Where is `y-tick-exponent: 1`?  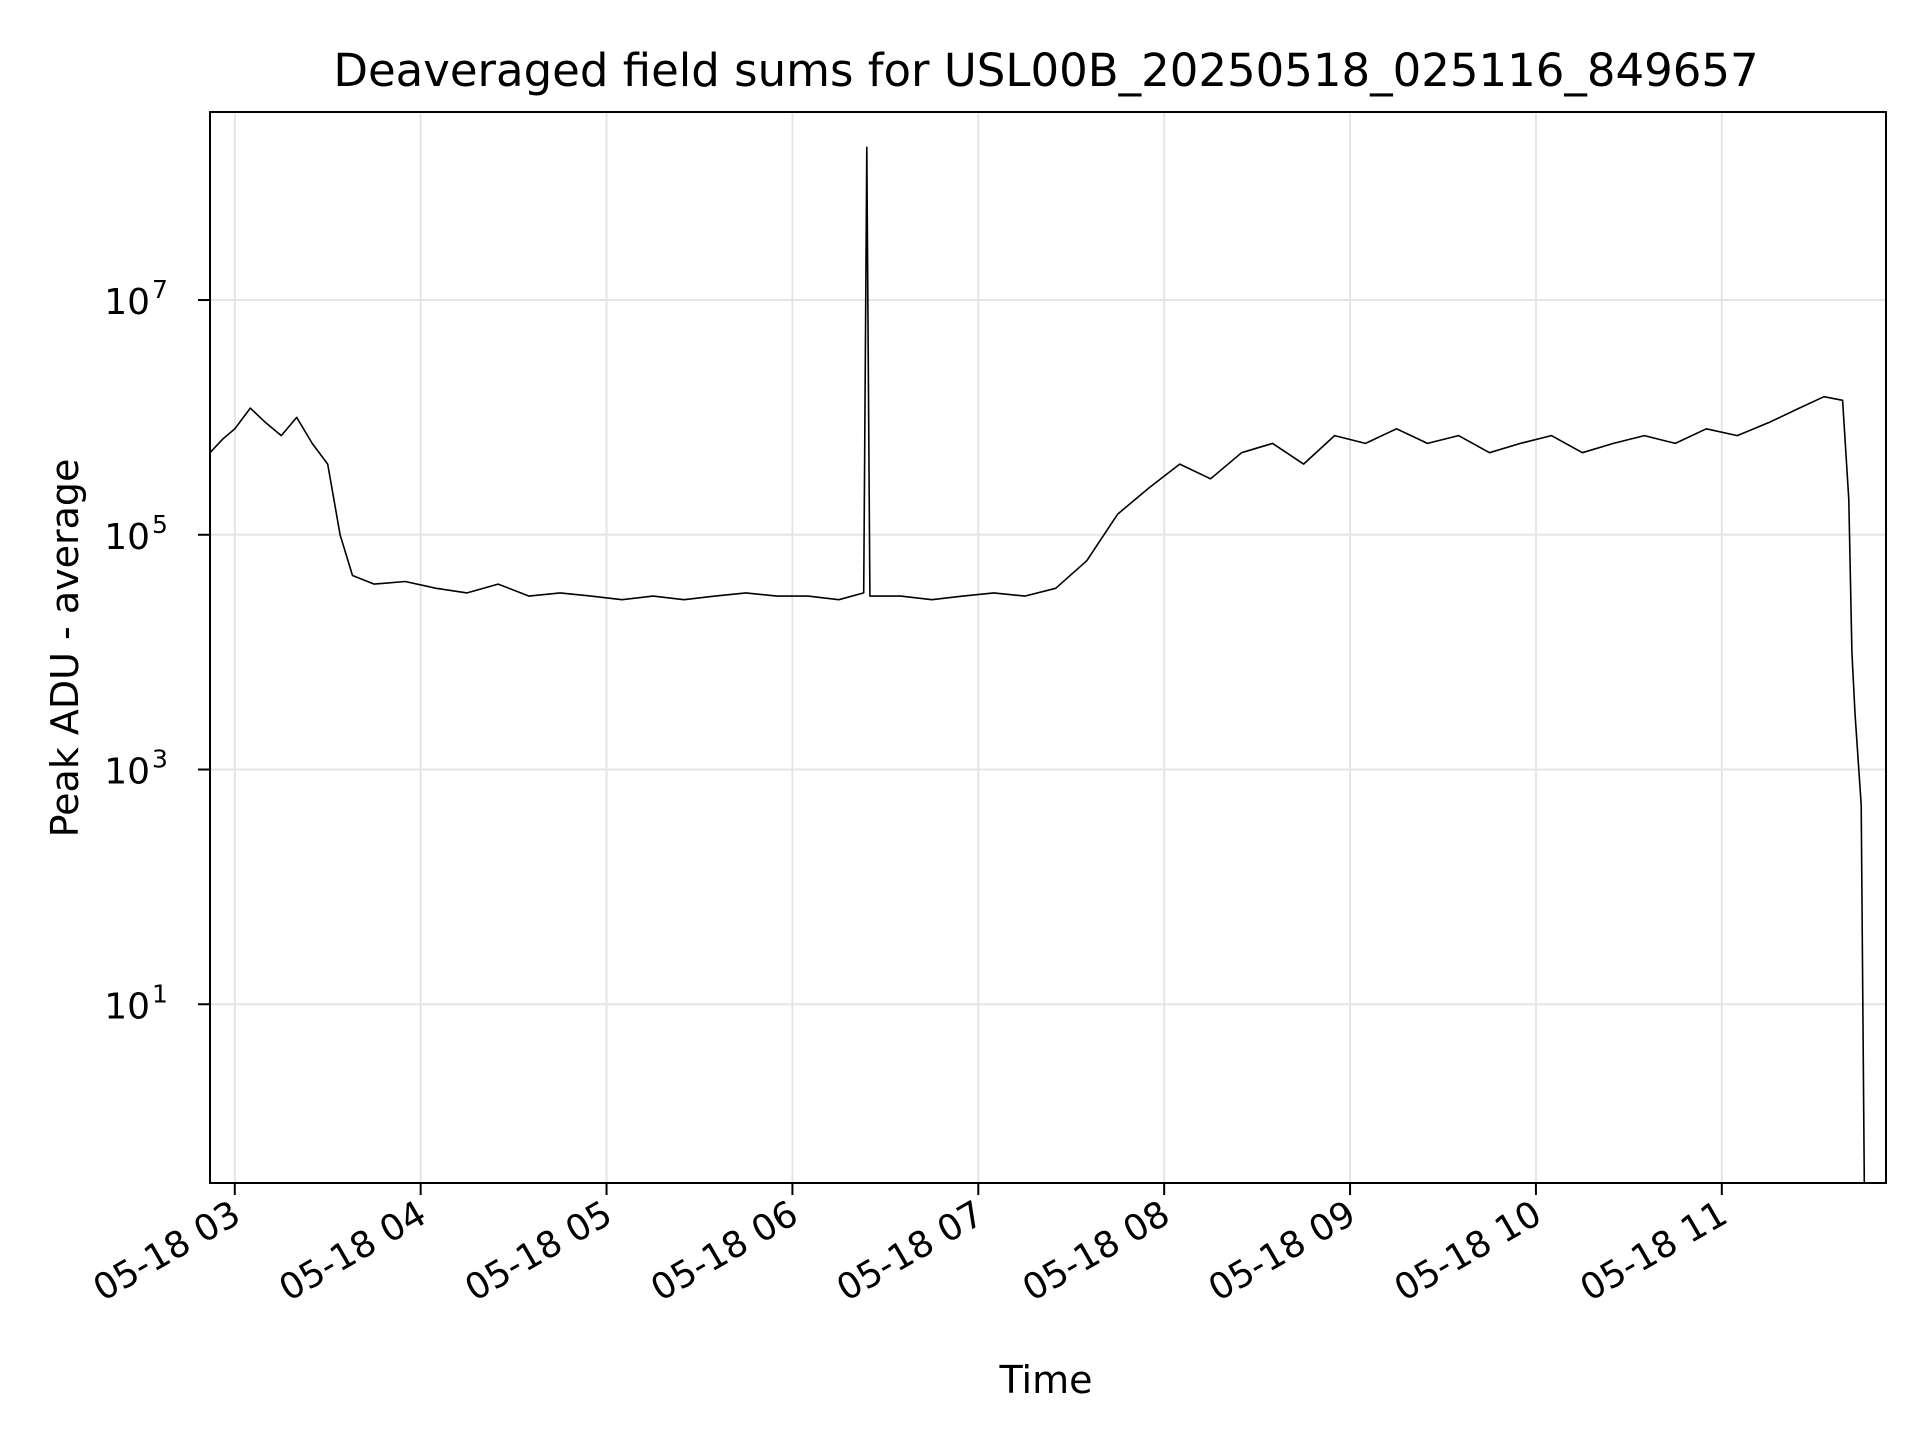
y-tick-exponent: 1 is located at coordinates (160, 993).